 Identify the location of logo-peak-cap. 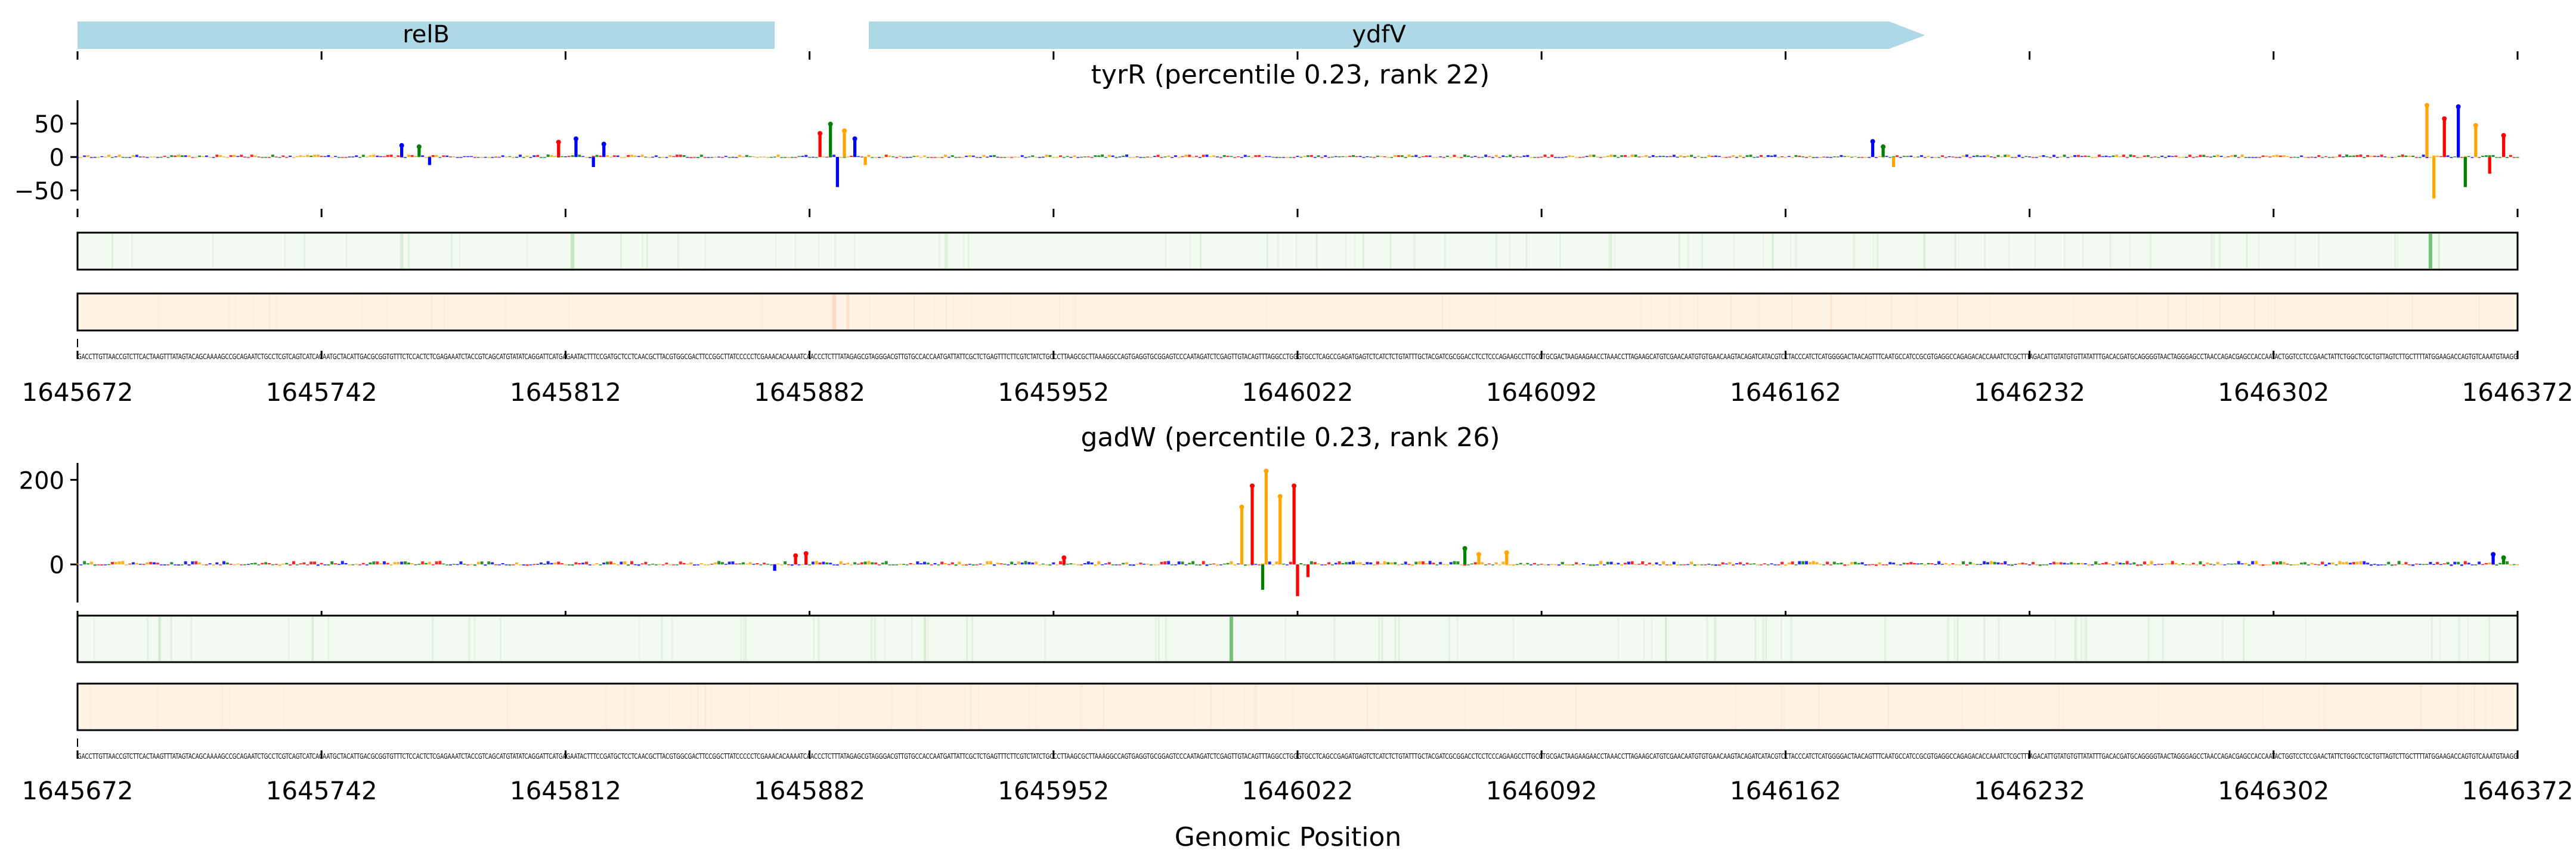
(806, 553).